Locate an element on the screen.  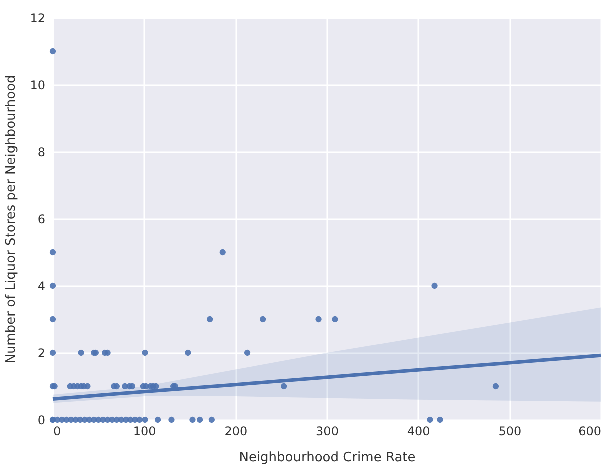
x-tick-label: 200 is located at coordinates (236, 431).